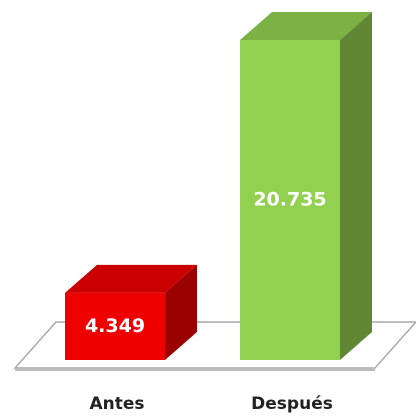  Describe the element at coordinates (116, 404) in the screenshot. I see `x-tick-label: Antes` at that location.